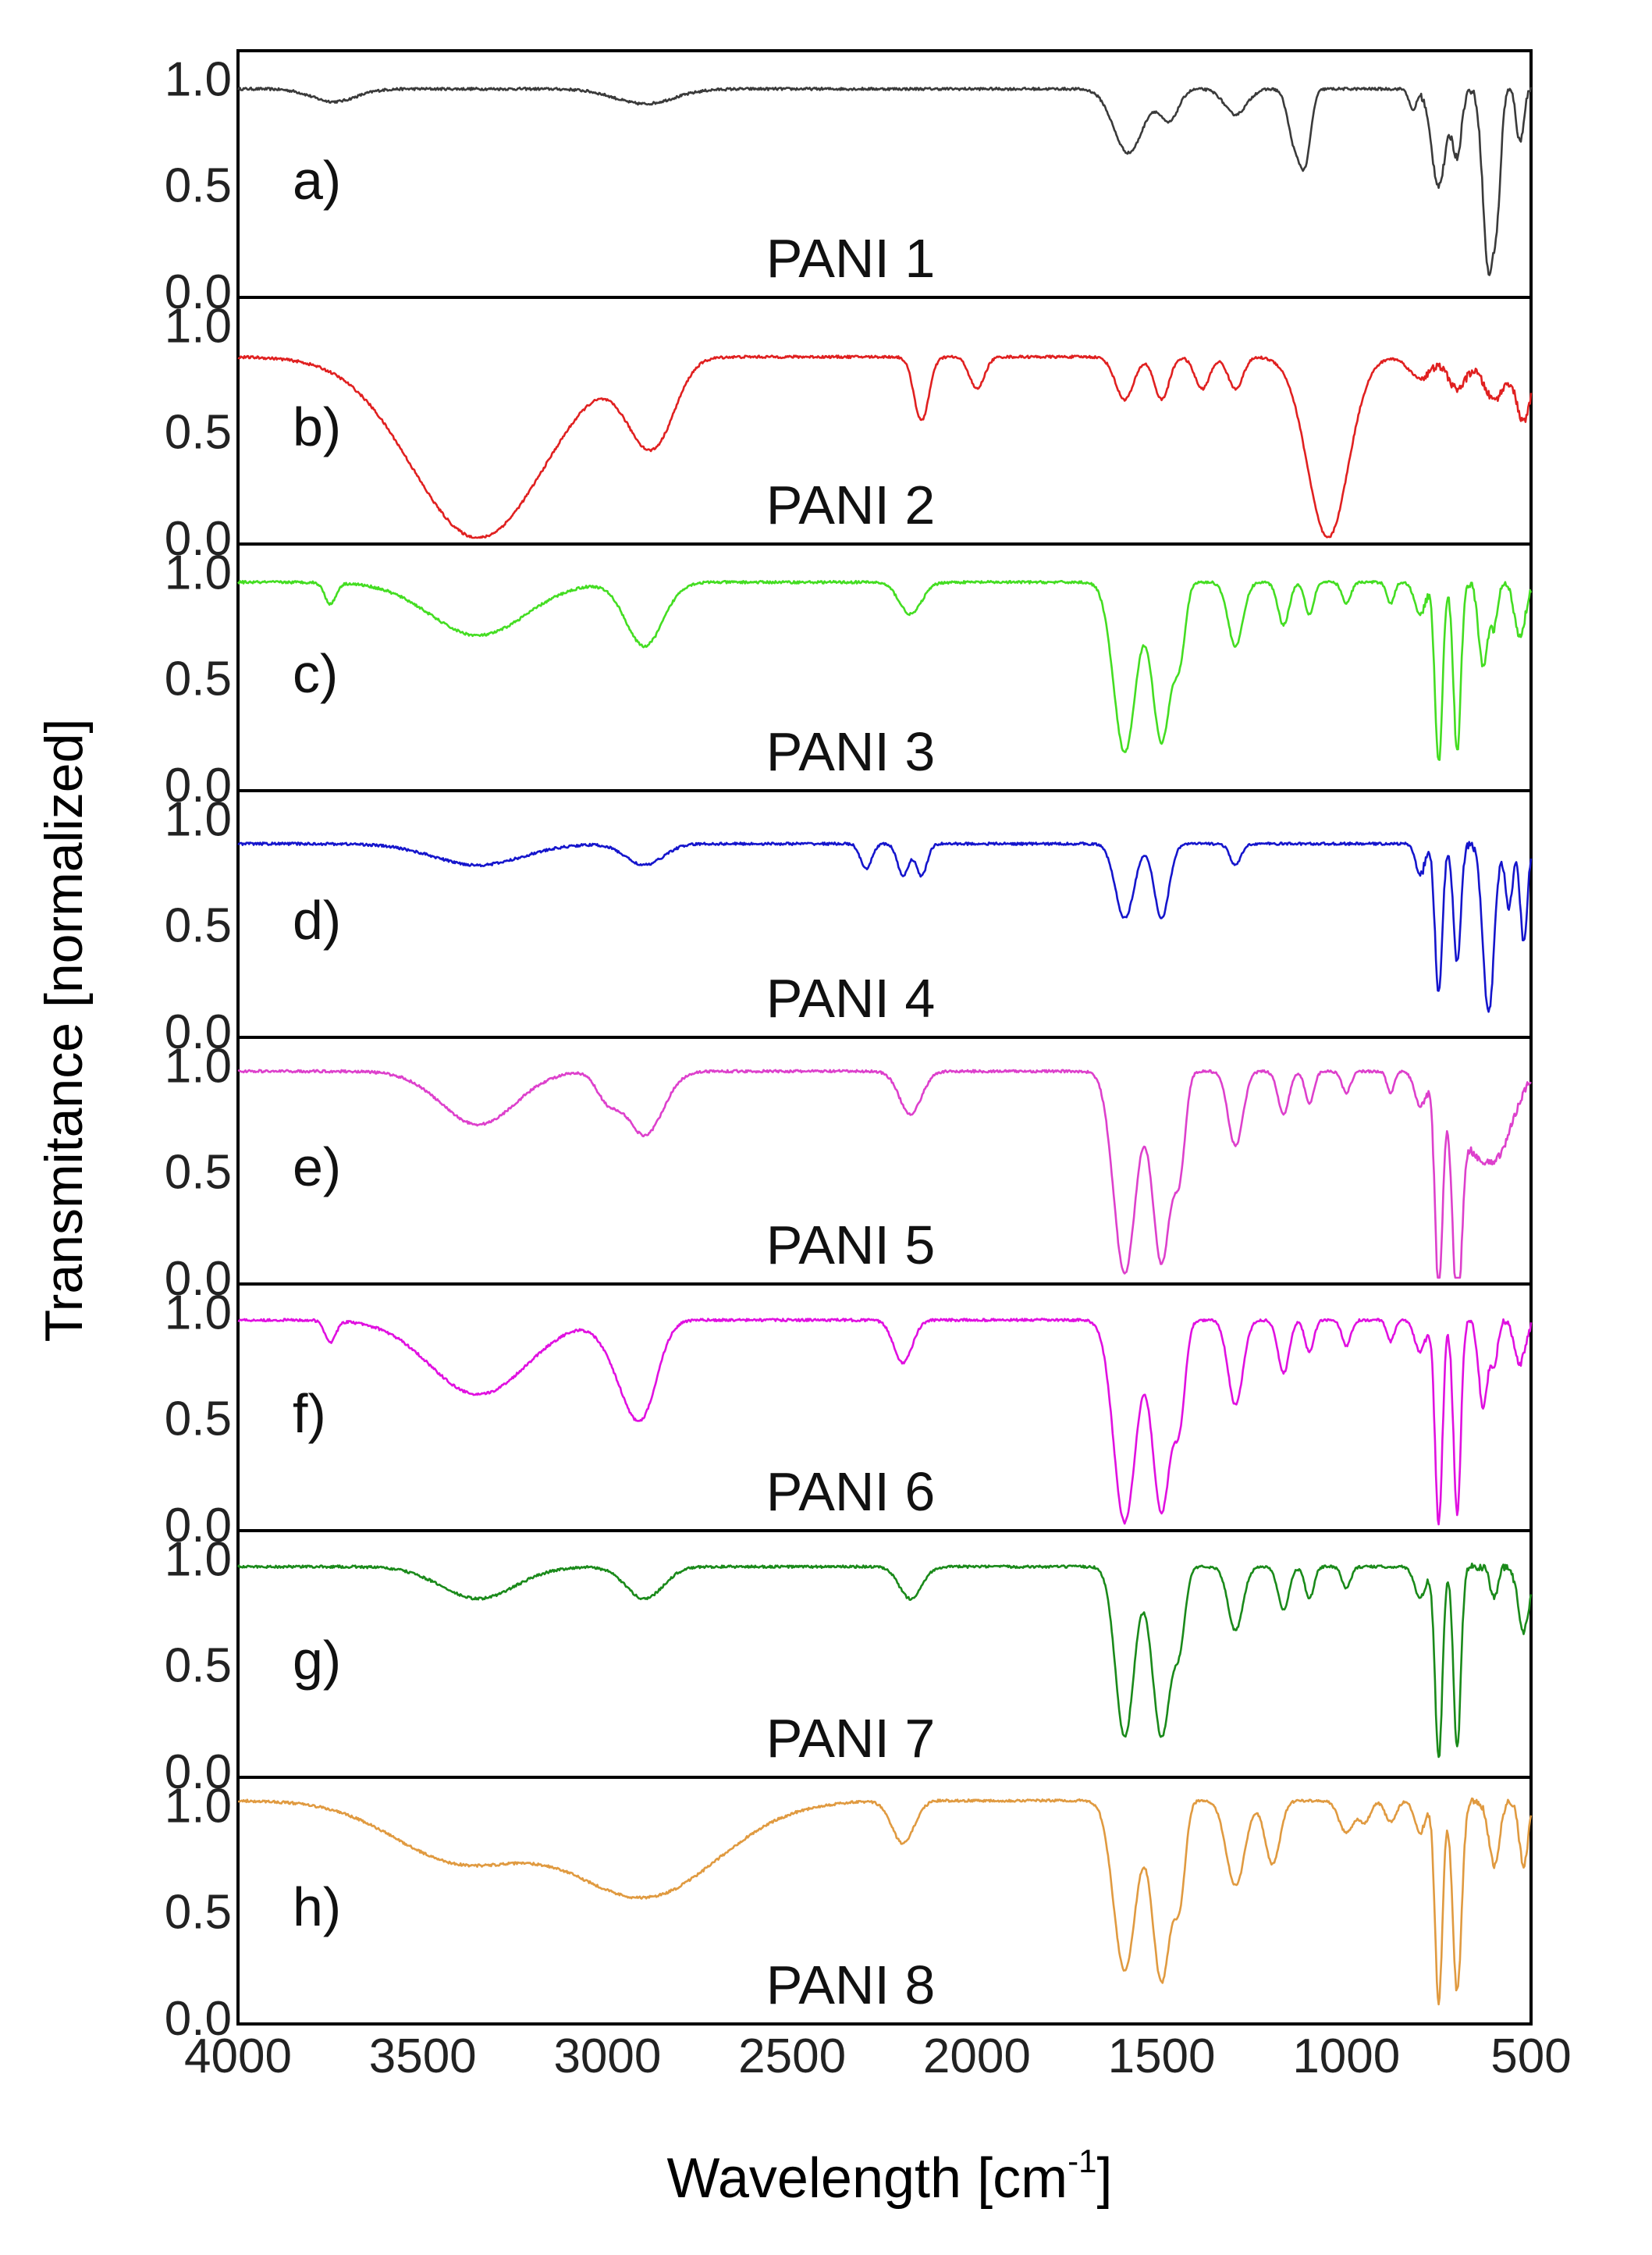 This screenshot has height=2255, width=1652. Describe the element at coordinates (868, 2178) in the screenshot. I see `x-axis-label-main: Wavelength [cm` at that location.